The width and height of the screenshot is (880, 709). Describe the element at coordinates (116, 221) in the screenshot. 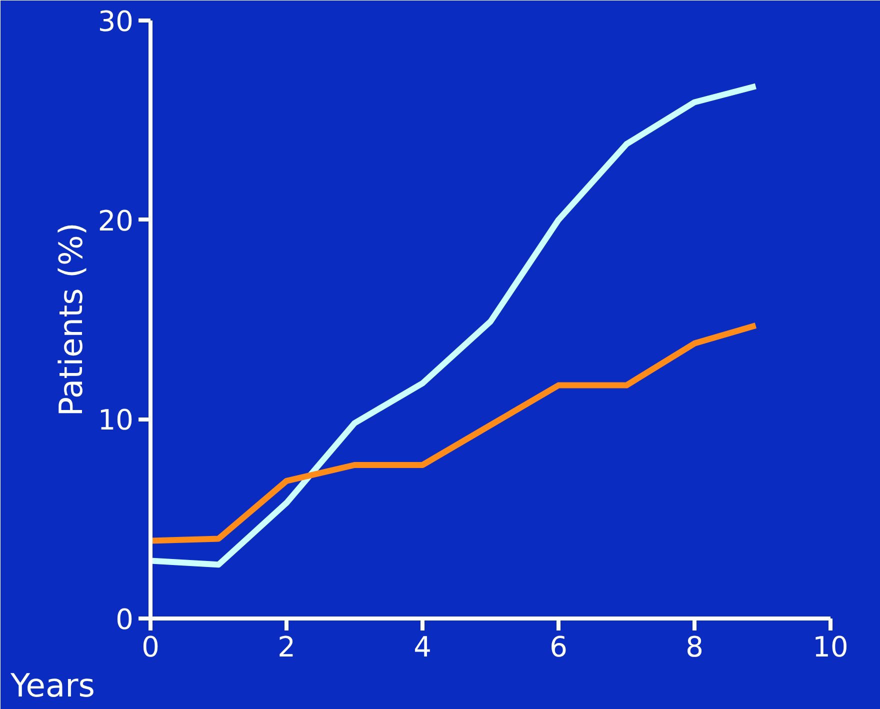

I see `y-tick-label: 20` at that location.